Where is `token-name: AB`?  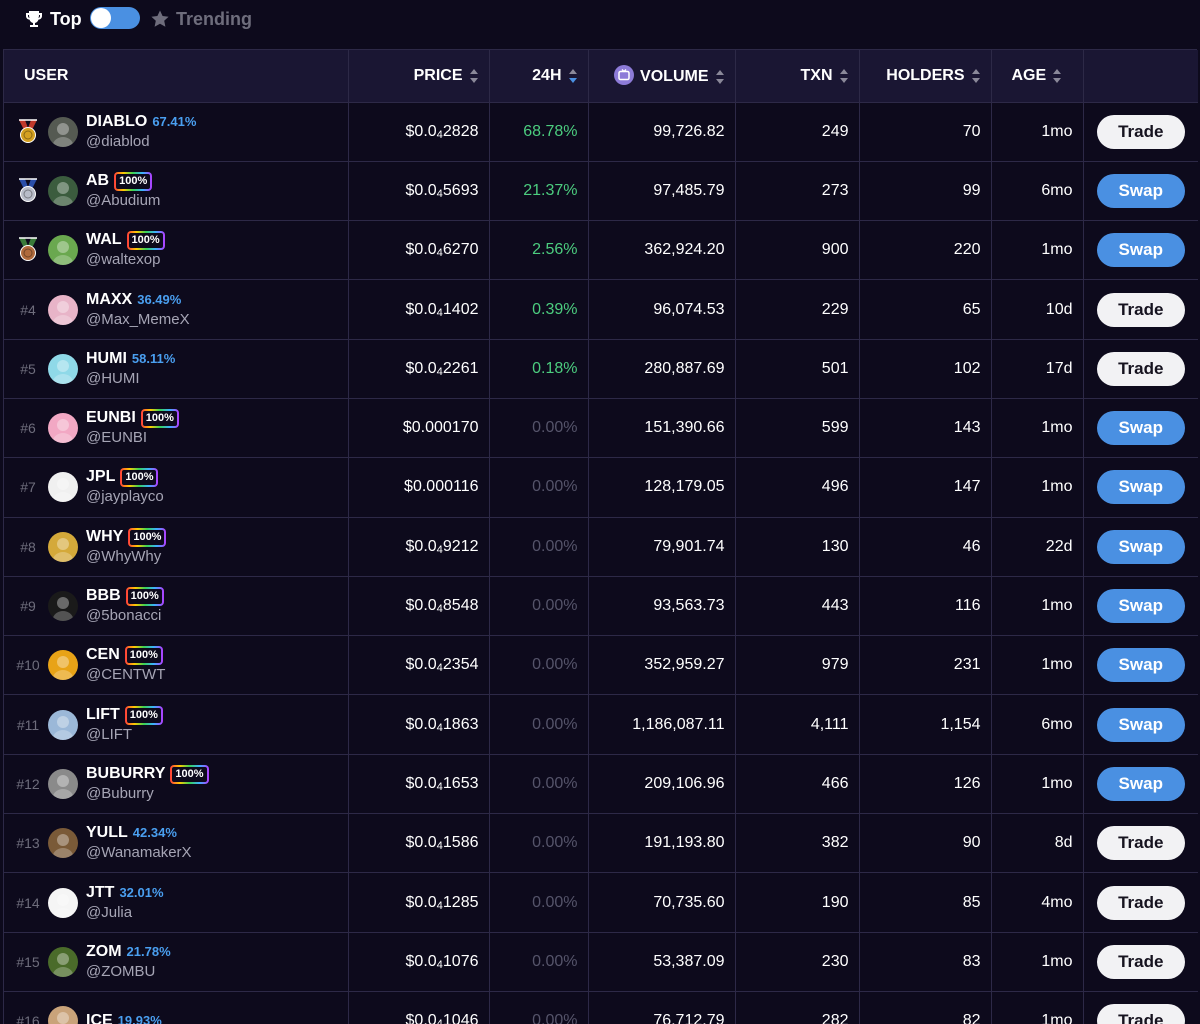 token-name: AB is located at coordinates (98, 180).